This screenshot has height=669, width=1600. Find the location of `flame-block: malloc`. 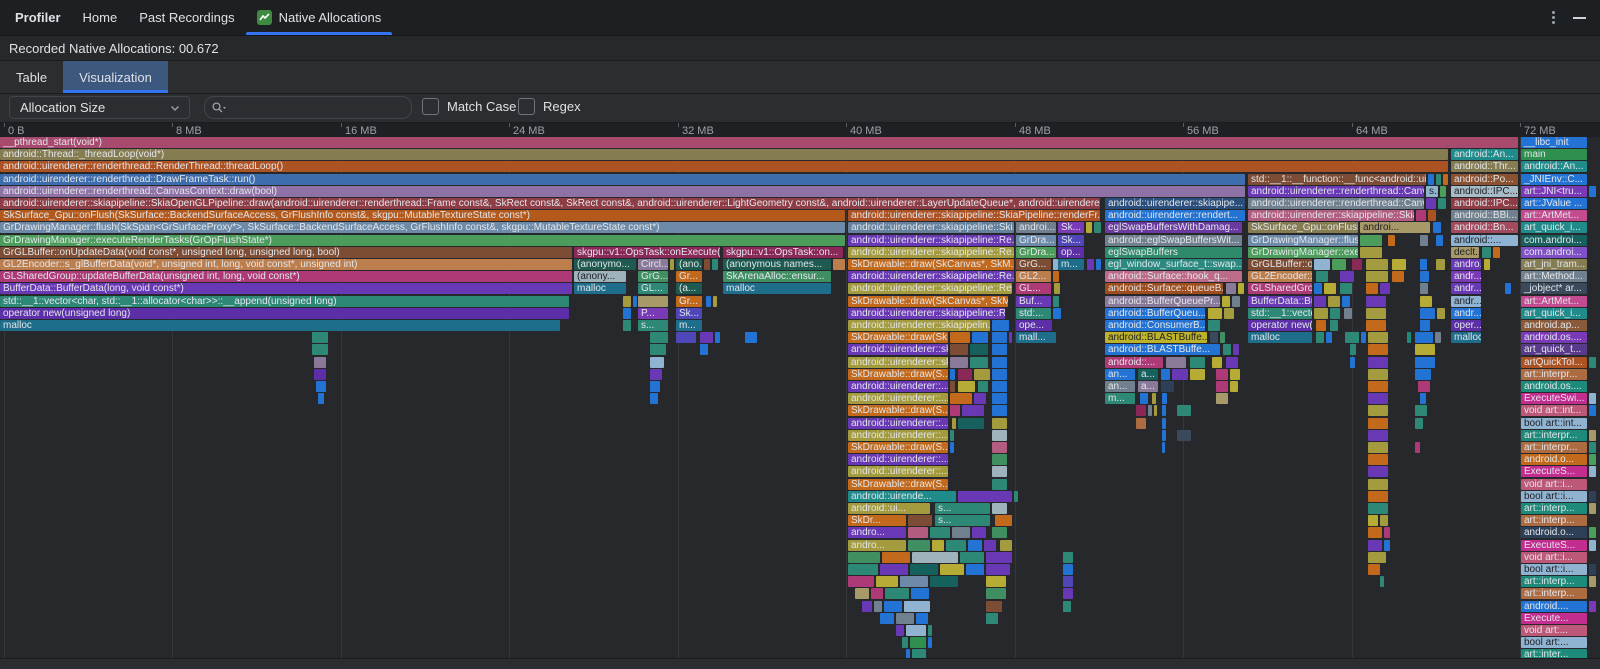

flame-block: malloc is located at coordinates (1280, 338).